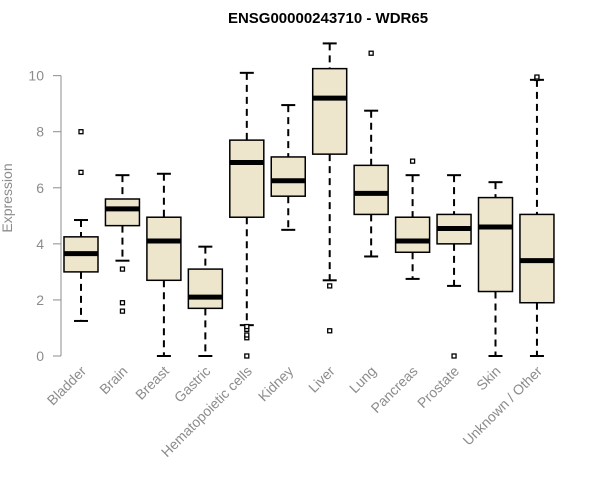 The height and width of the screenshot is (500, 600). I want to click on x-tick-label: Bladder, so click(67, 386).